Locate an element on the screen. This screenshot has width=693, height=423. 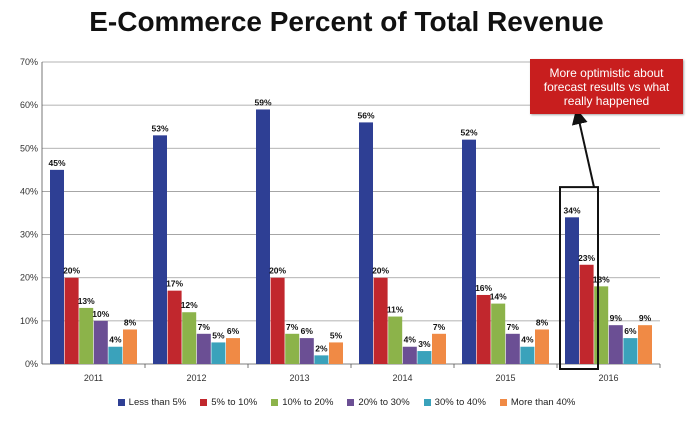
legend-item: Less than 5% is located at coordinates (152, 402).